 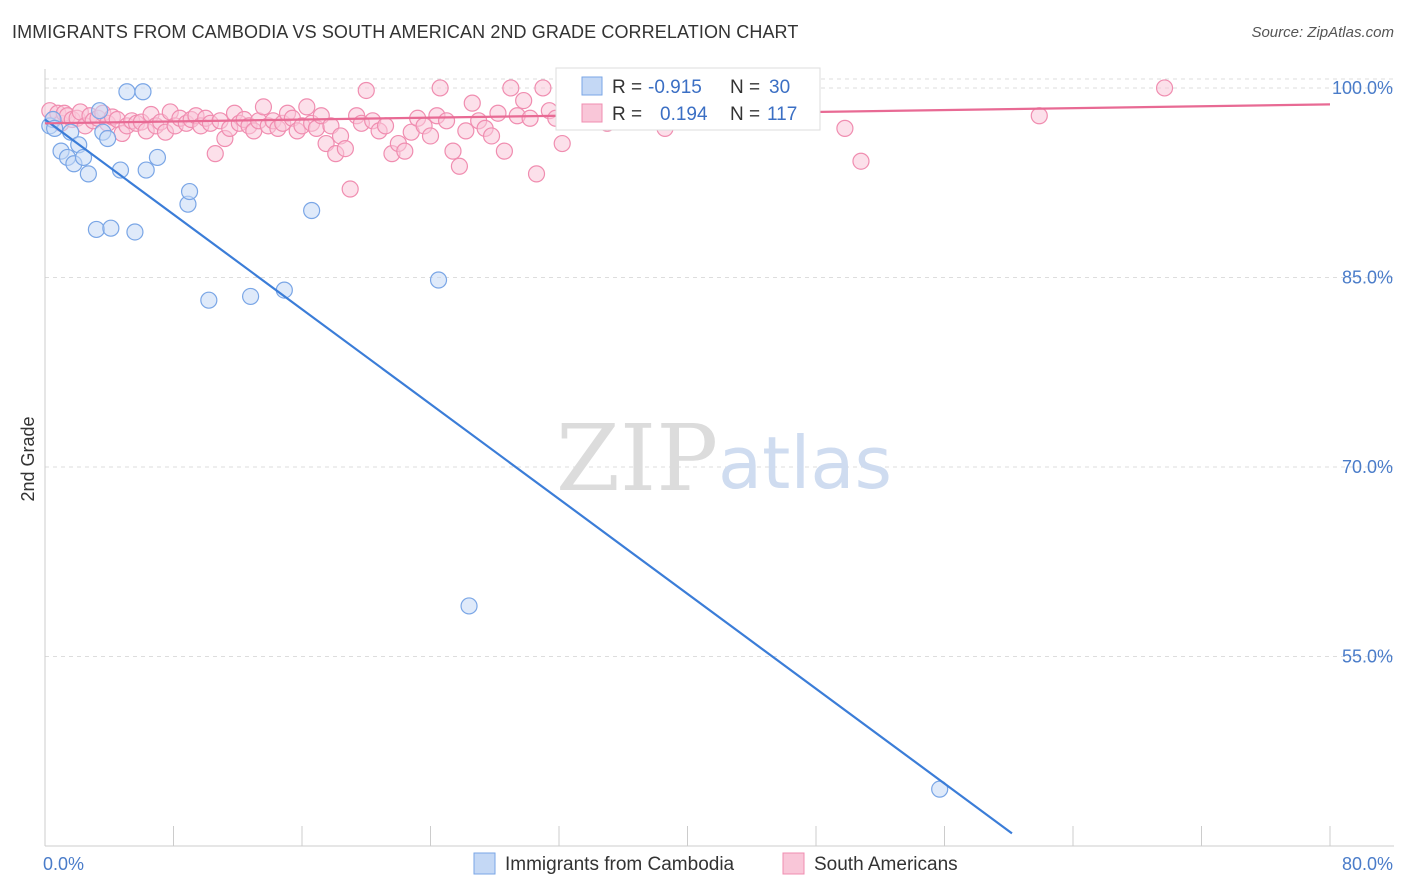 I want to click on series-legend: Immigrants from Cambodia South Americans, so click(x=715, y=863).